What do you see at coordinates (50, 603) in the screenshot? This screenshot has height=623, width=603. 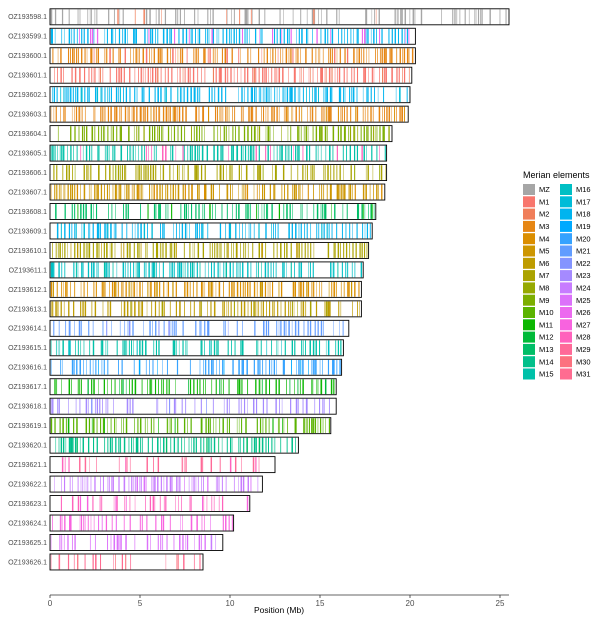 I see `x-tick-label: 0` at bounding box center [50, 603].